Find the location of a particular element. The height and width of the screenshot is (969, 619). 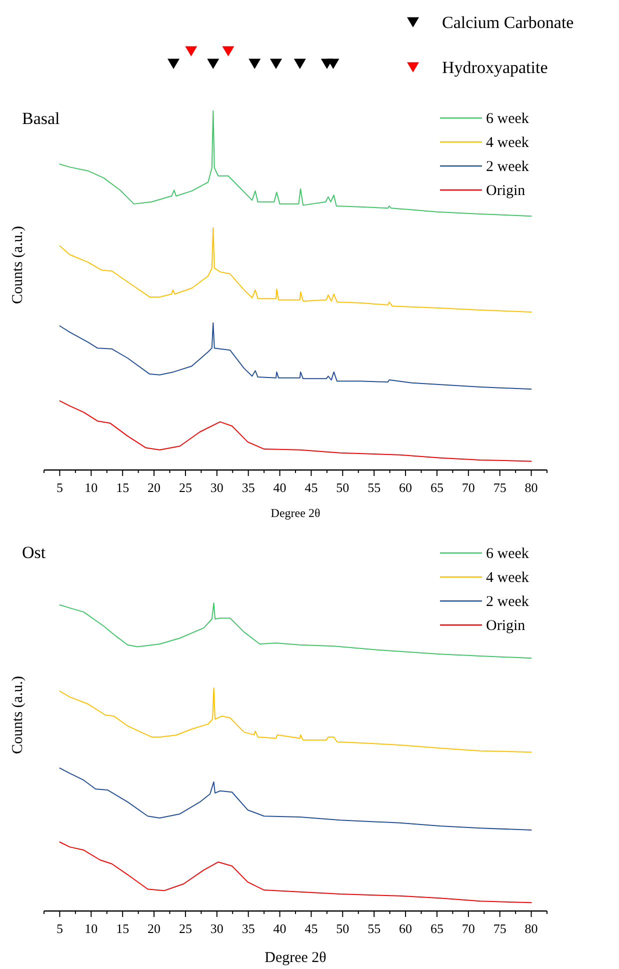

legend-label: Calcium Carbonate is located at coordinates (508, 22).